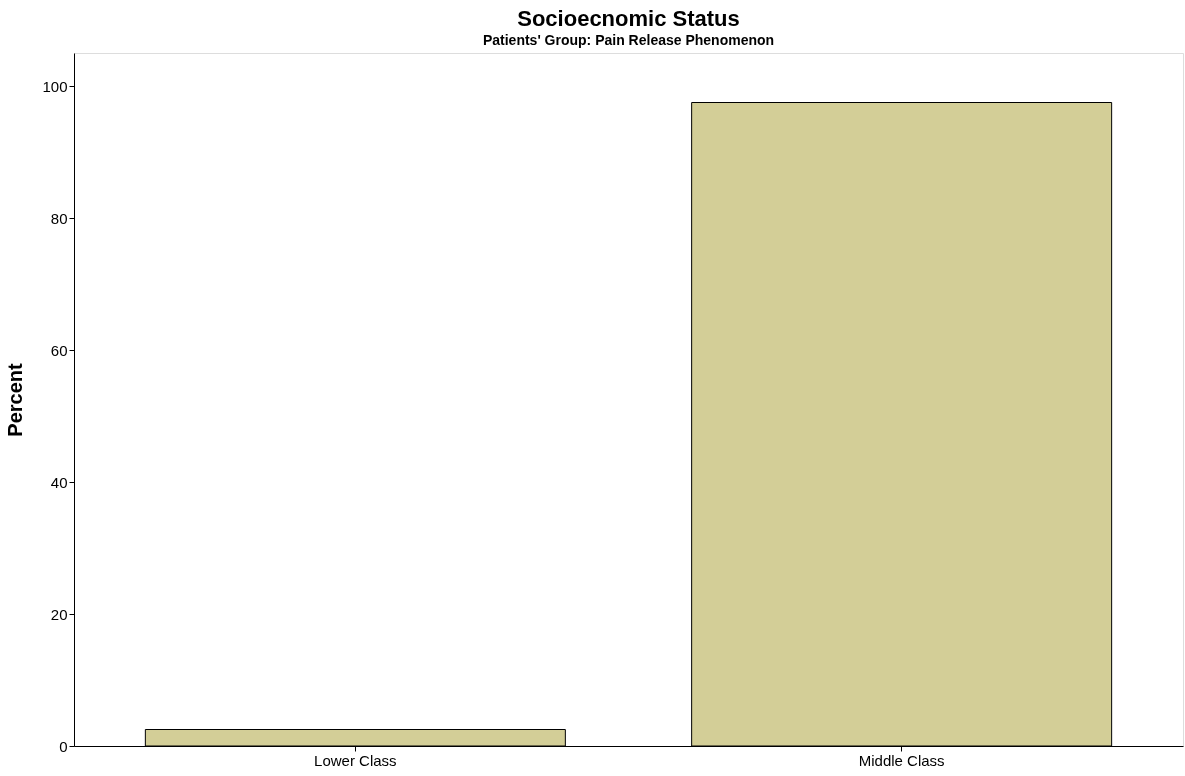 This screenshot has width=1185, height=776. What do you see at coordinates (15, 399) in the screenshot?
I see `y-axis-title: Percent` at bounding box center [15, 399].